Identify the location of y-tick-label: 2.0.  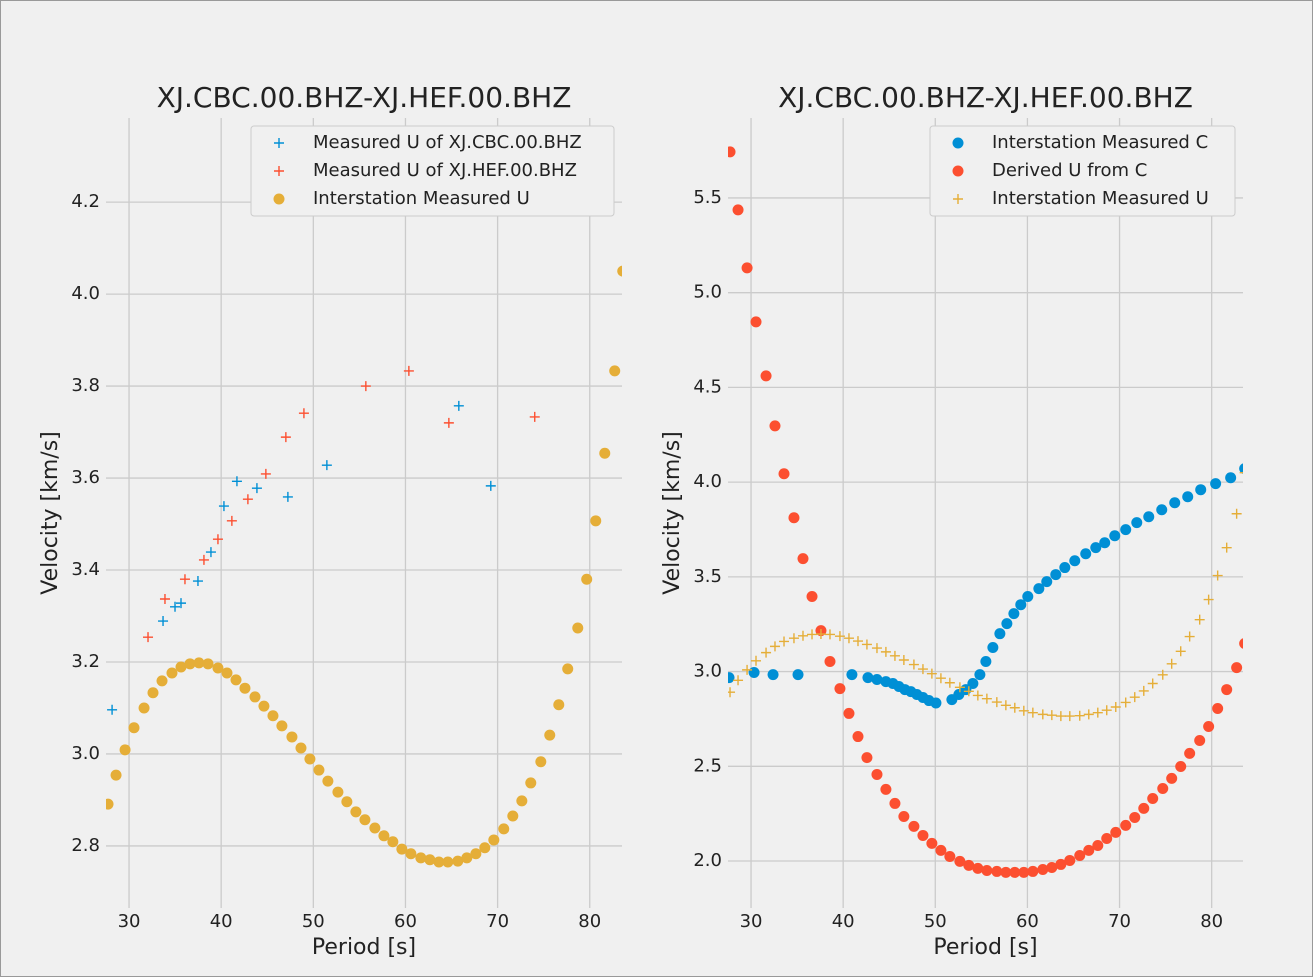
(707, 860).